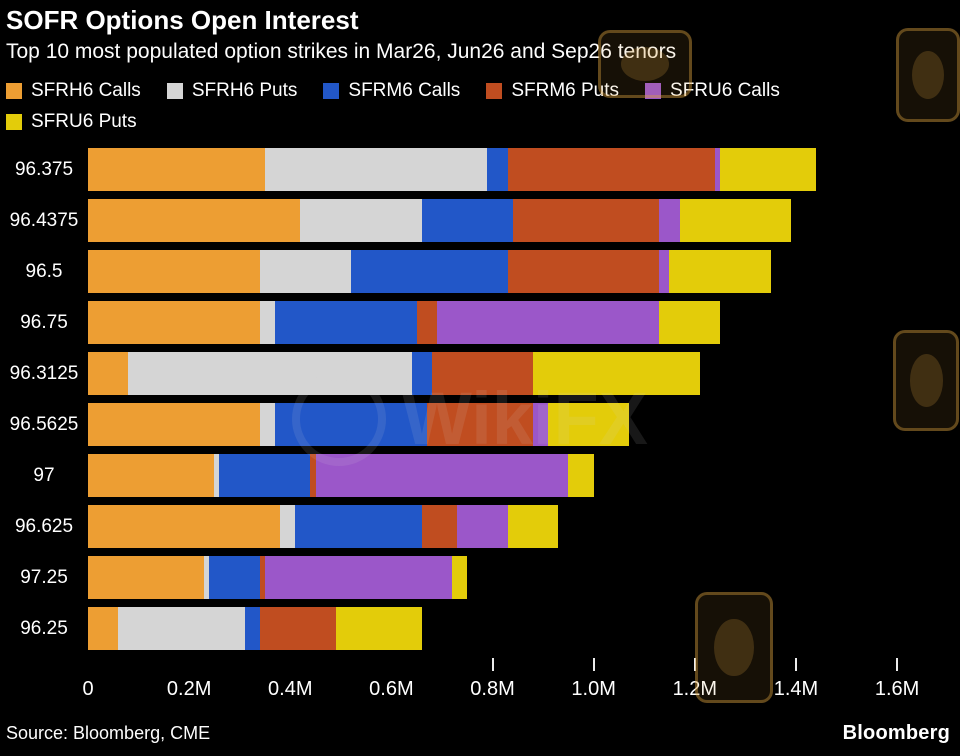 The width and height of the screenshot is (960, 756). Describe the element at coordinates (44, 577) in the screenshot. I see `category-label: 97.25` at that location.